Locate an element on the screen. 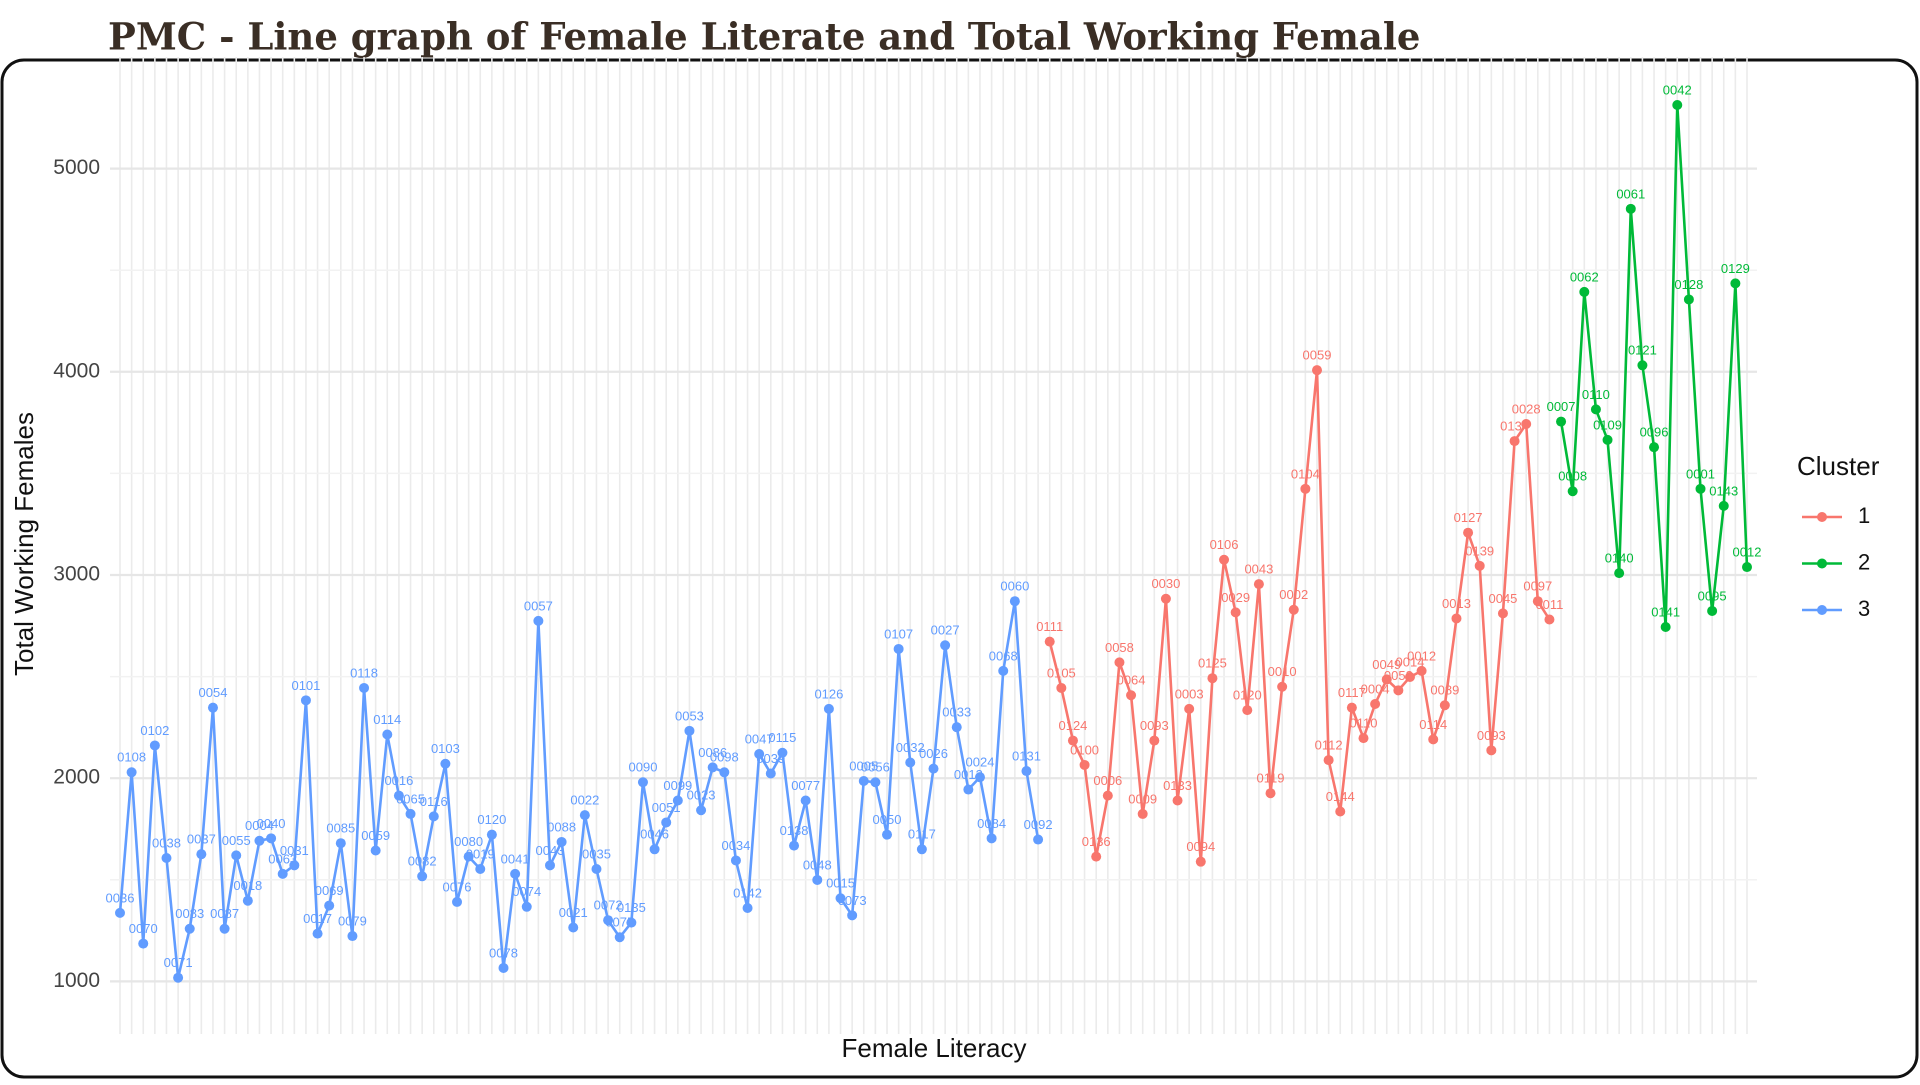 This screenshot has width=1920, height=1085. point-label: 0111 is located at coordinates (1049, 626).